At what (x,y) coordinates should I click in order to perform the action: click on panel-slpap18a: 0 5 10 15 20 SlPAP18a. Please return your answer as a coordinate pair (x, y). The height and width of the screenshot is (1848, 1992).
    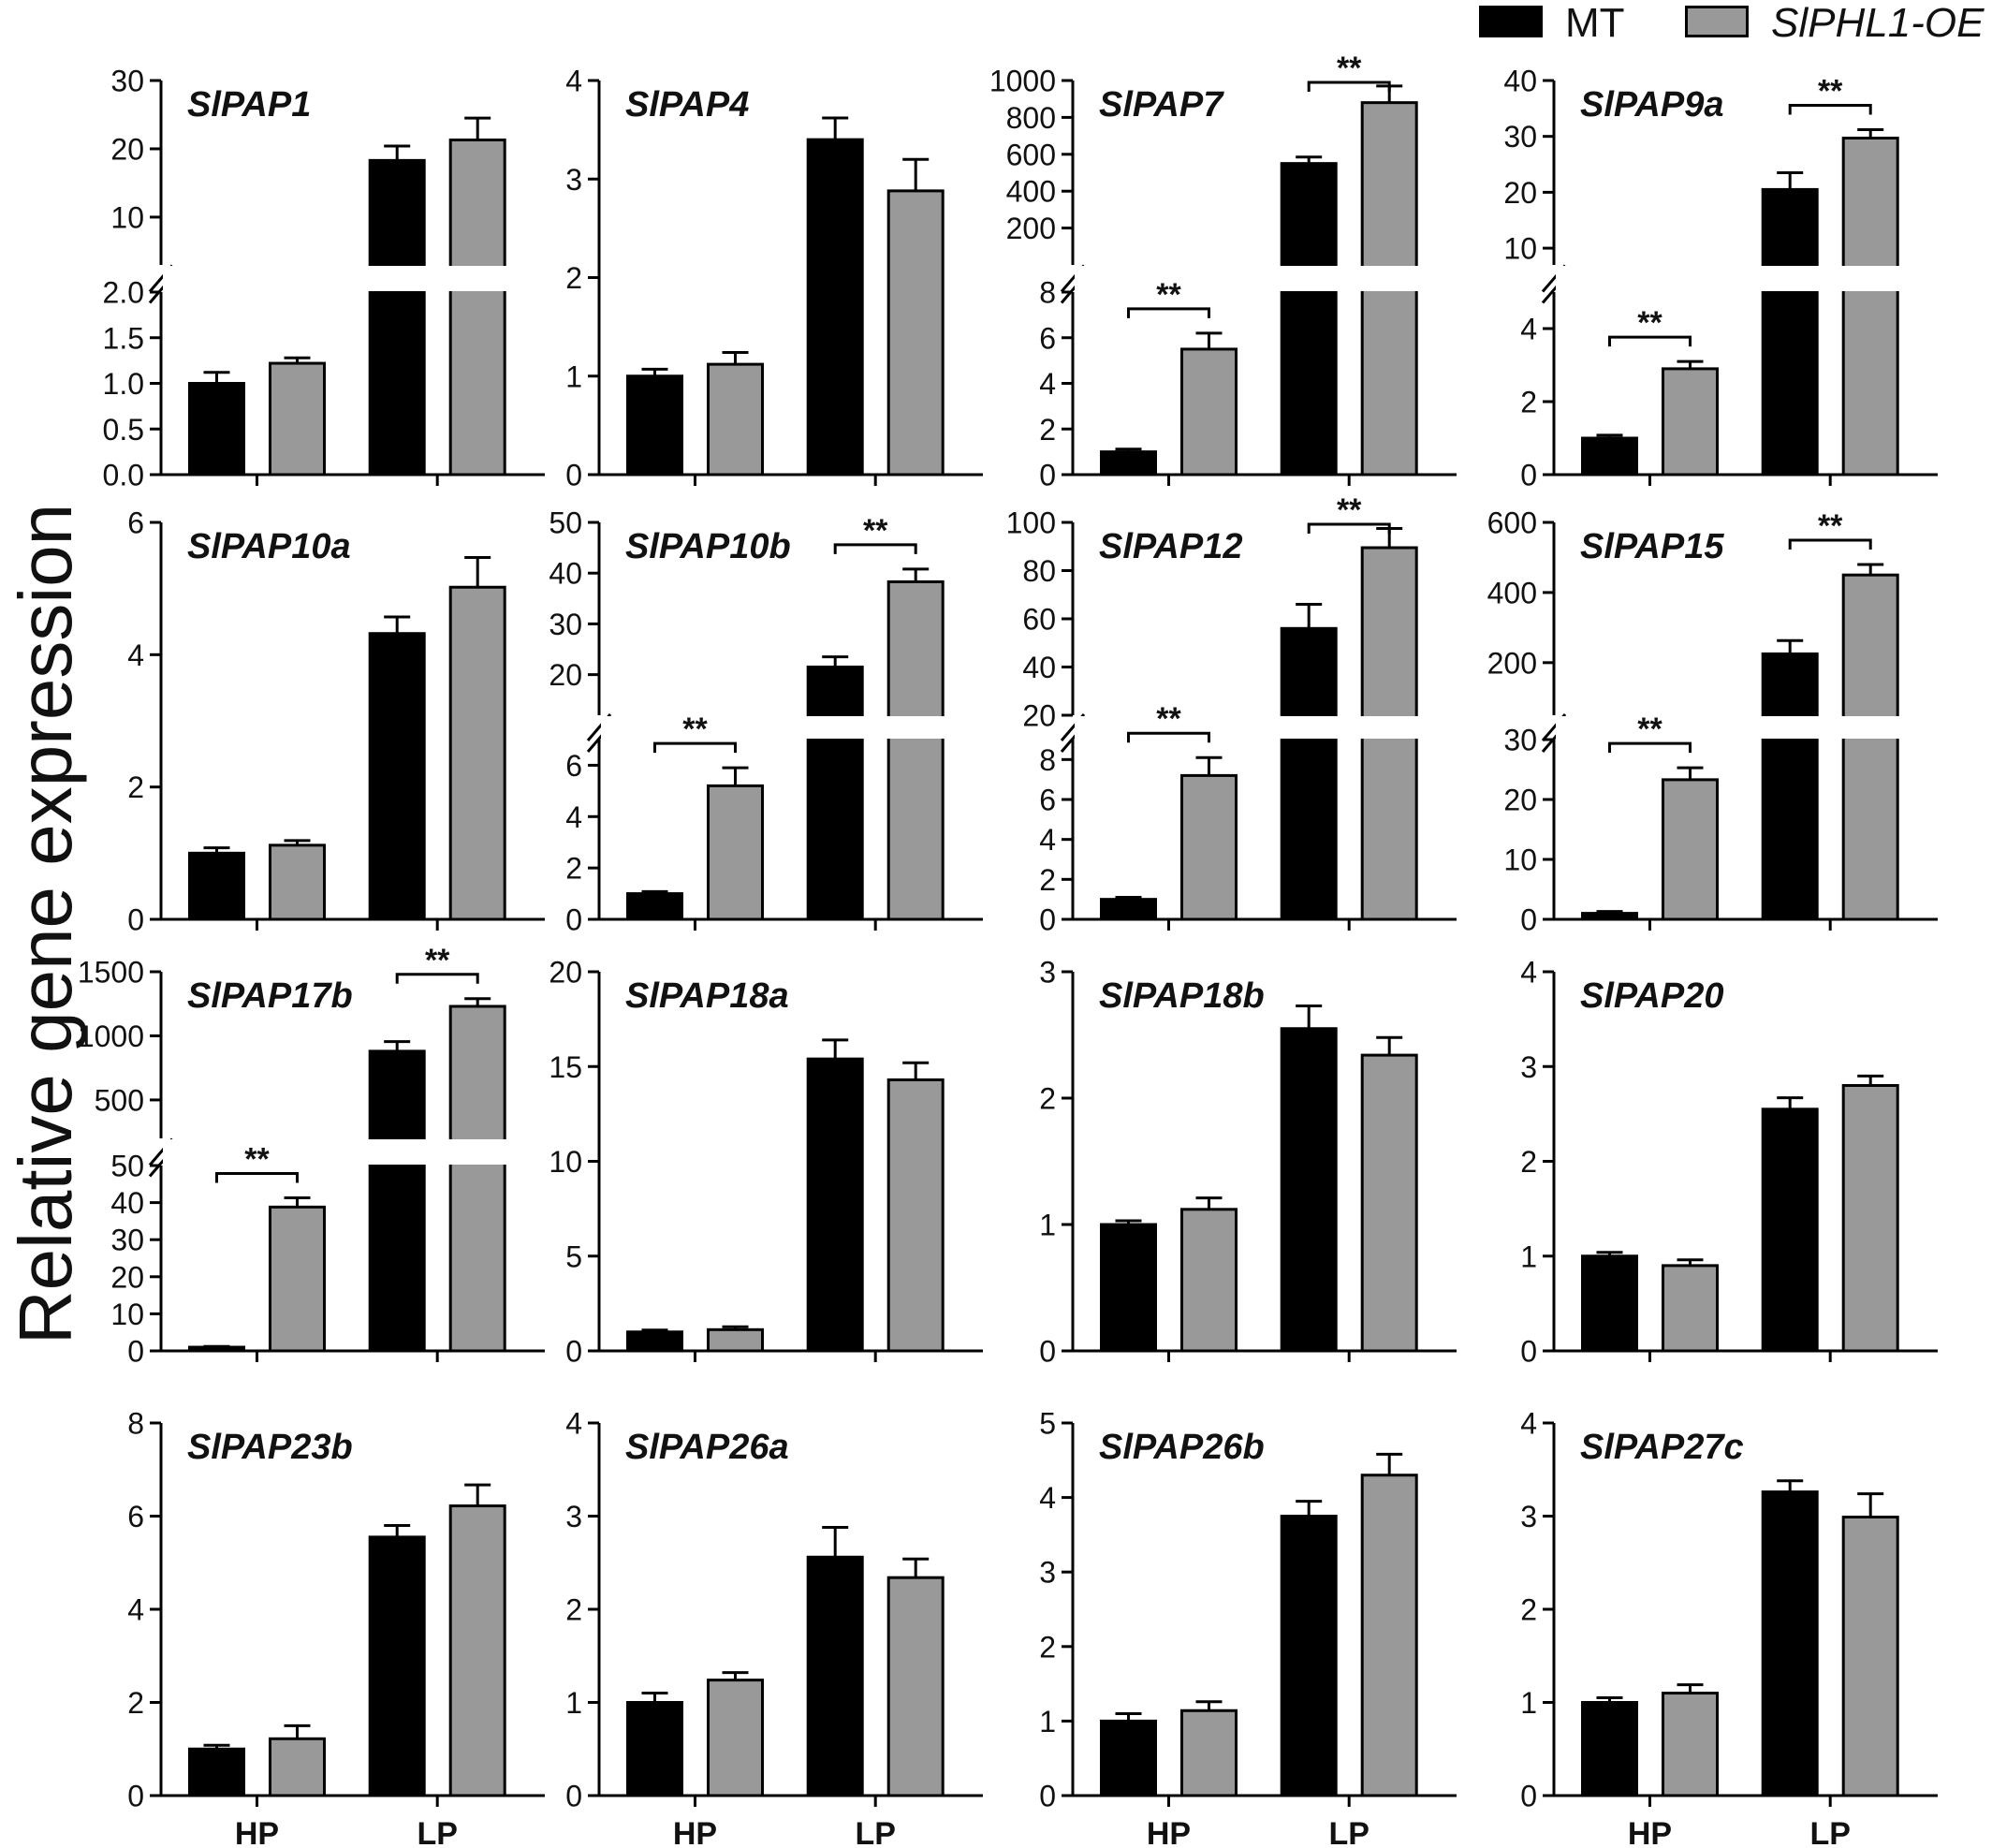
    Looking at the image, I should click on (766, 1162).